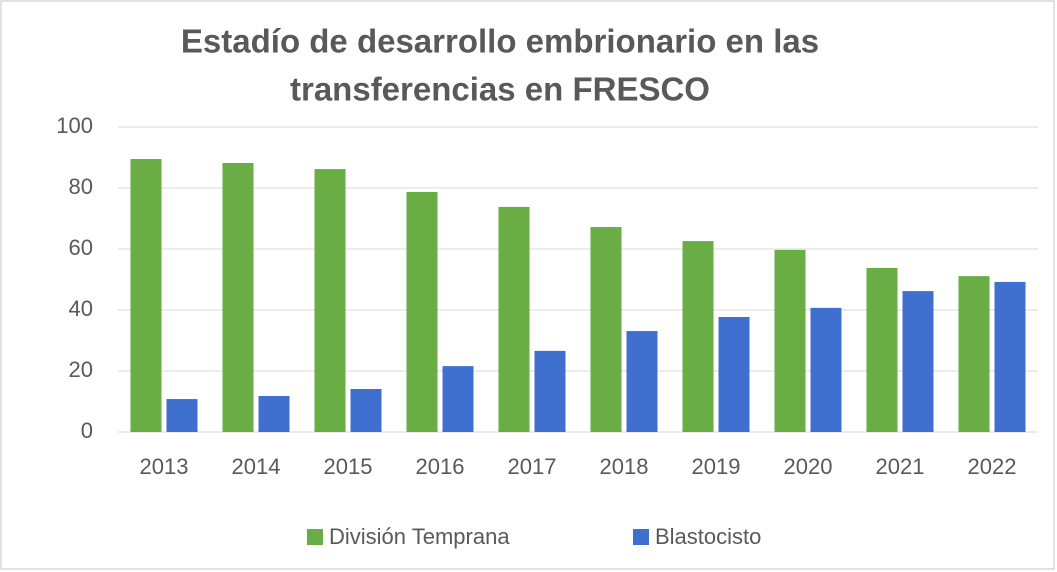 This screenshot has width=1057, height=572. Describe the element at coordinates (624, 466) in the screenshot. I see `x-tick-label: 2018` at that location.